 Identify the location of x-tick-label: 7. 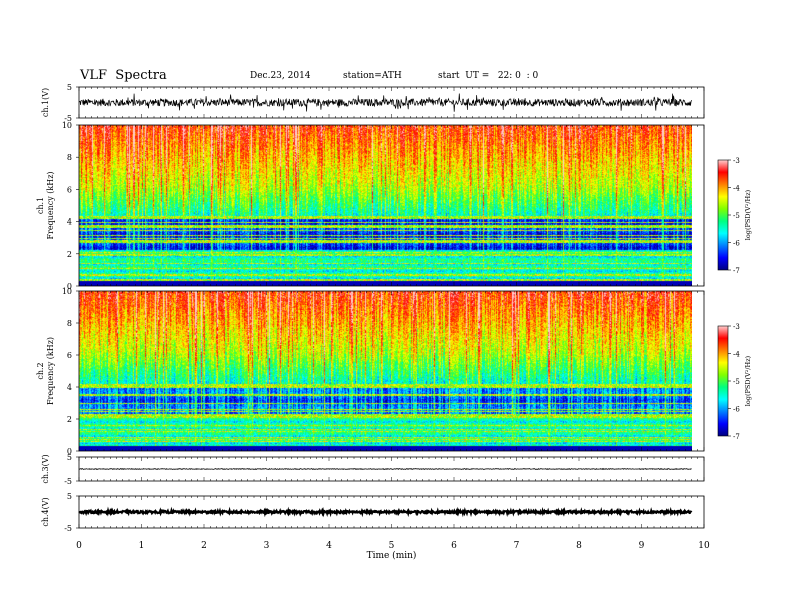
(517, 546).